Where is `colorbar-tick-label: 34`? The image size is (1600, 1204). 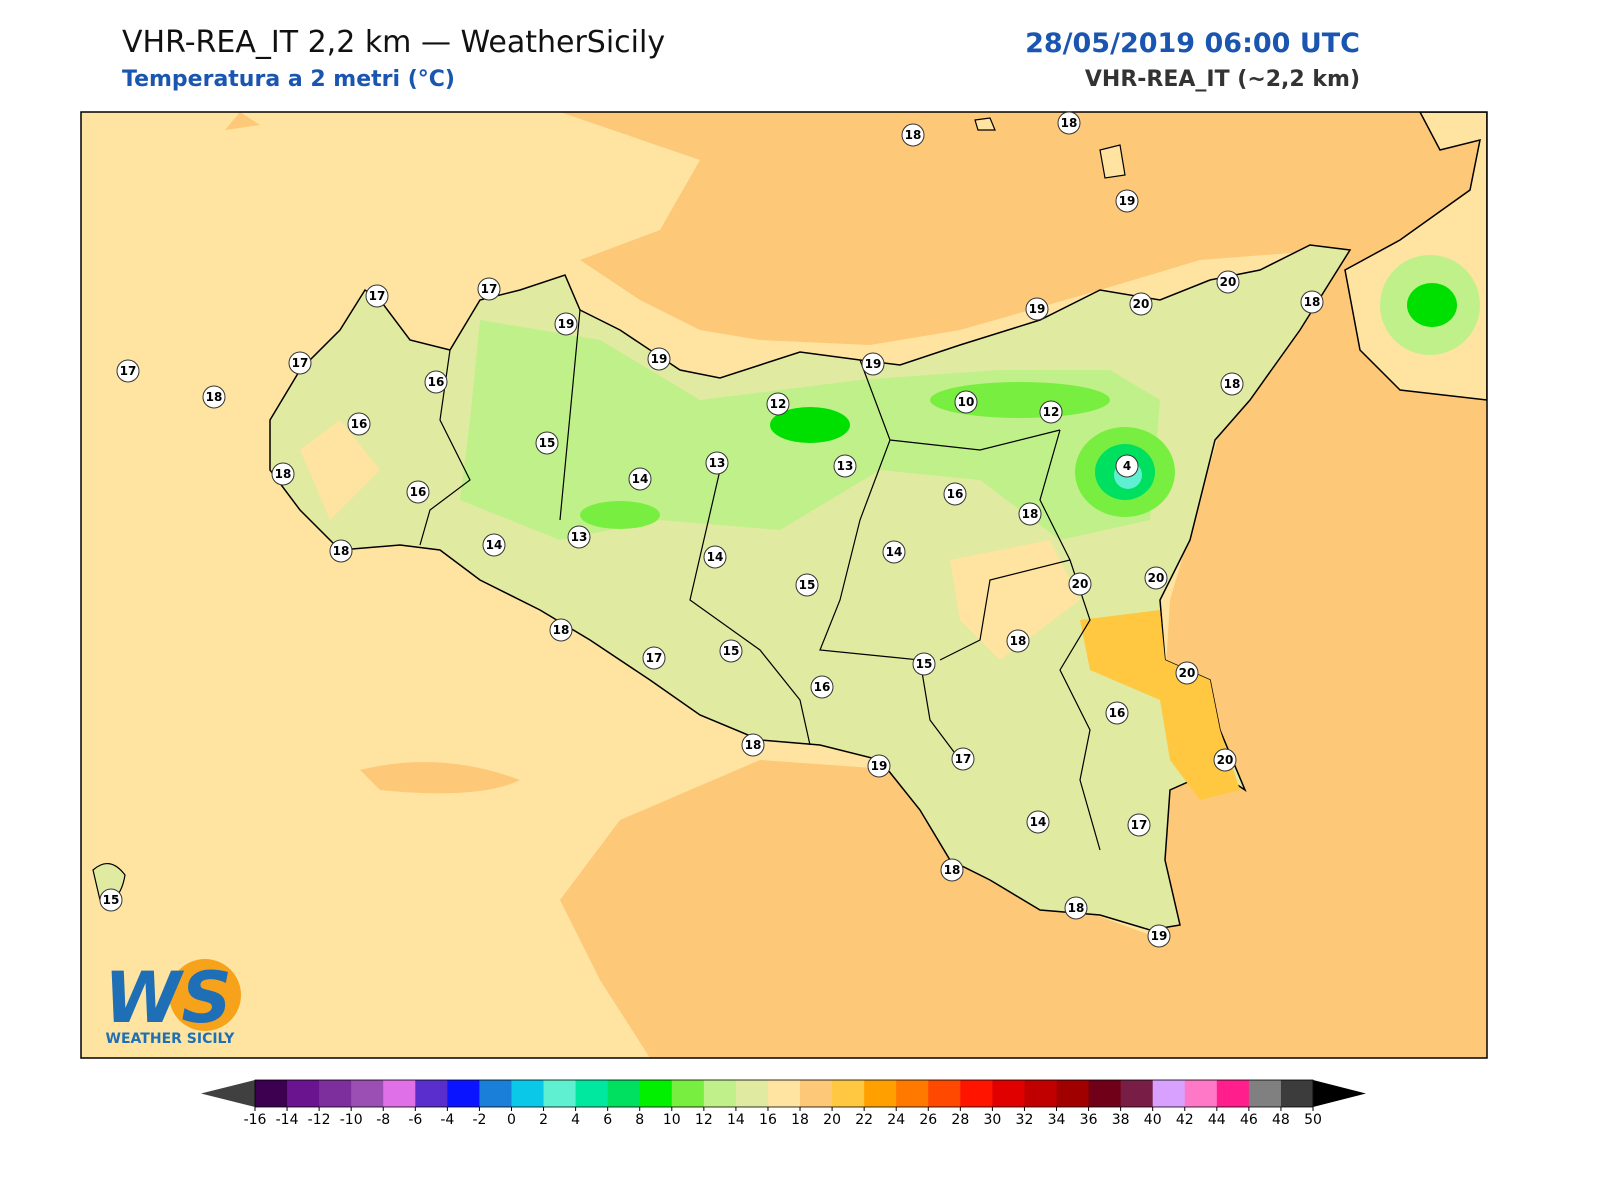
colorbar-tick-label: 34 is located at coordinates (1057, 1120).